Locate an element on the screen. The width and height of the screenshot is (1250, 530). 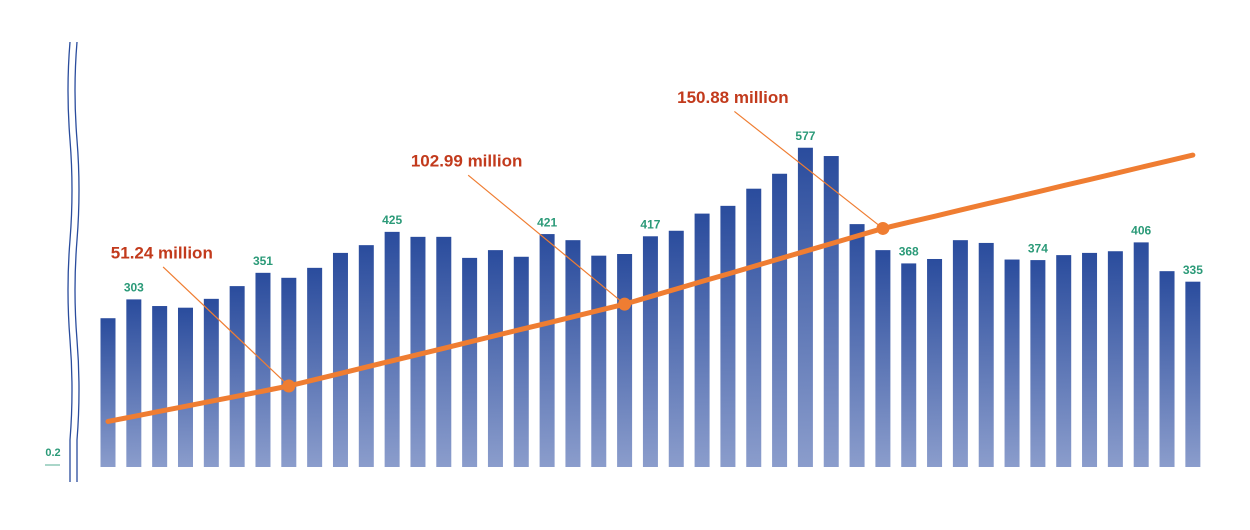
bar-value-label: 335 is located at coordinates (1193, 270).